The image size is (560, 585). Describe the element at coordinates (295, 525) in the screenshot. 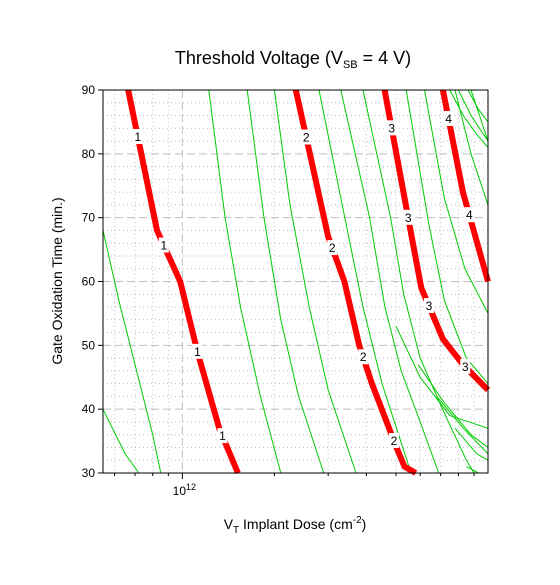

I see `x-axis-title: VT Implant Dose (cm-2)` at that location.